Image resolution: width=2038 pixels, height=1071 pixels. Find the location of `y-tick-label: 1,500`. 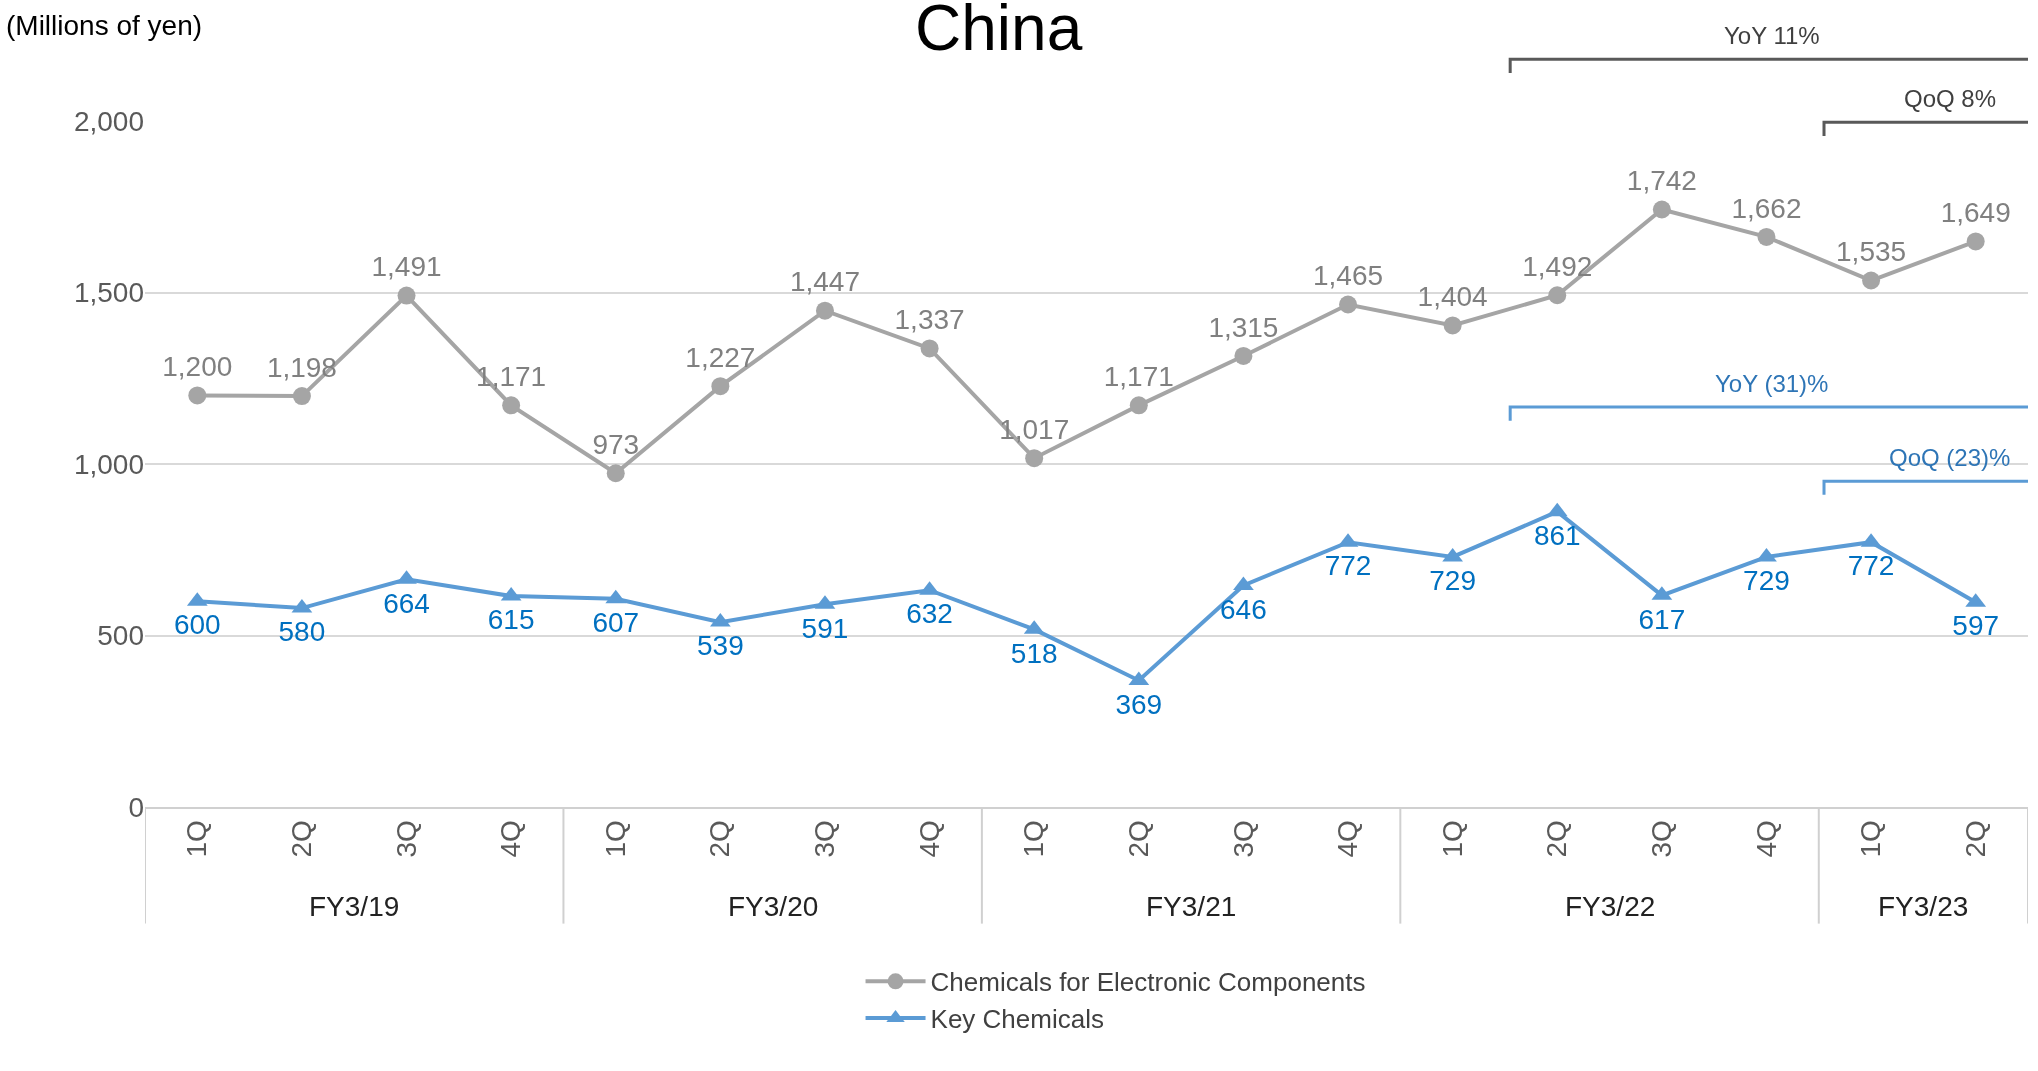

y-tick-label: 1,500 is located at coordinates (108, 293).